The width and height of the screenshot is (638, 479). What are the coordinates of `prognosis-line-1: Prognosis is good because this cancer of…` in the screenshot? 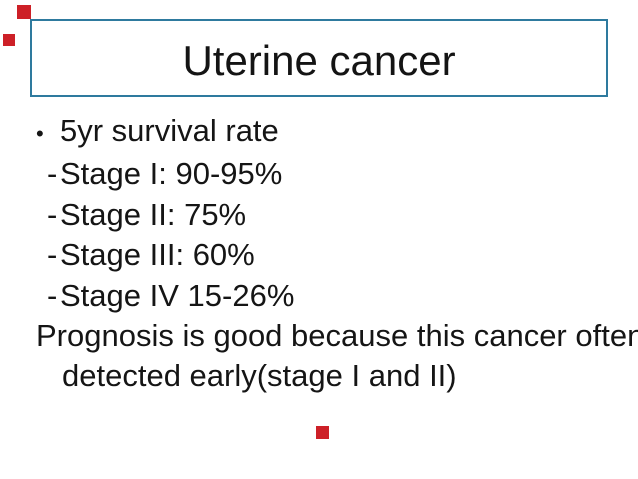 It's located at (337, 336).